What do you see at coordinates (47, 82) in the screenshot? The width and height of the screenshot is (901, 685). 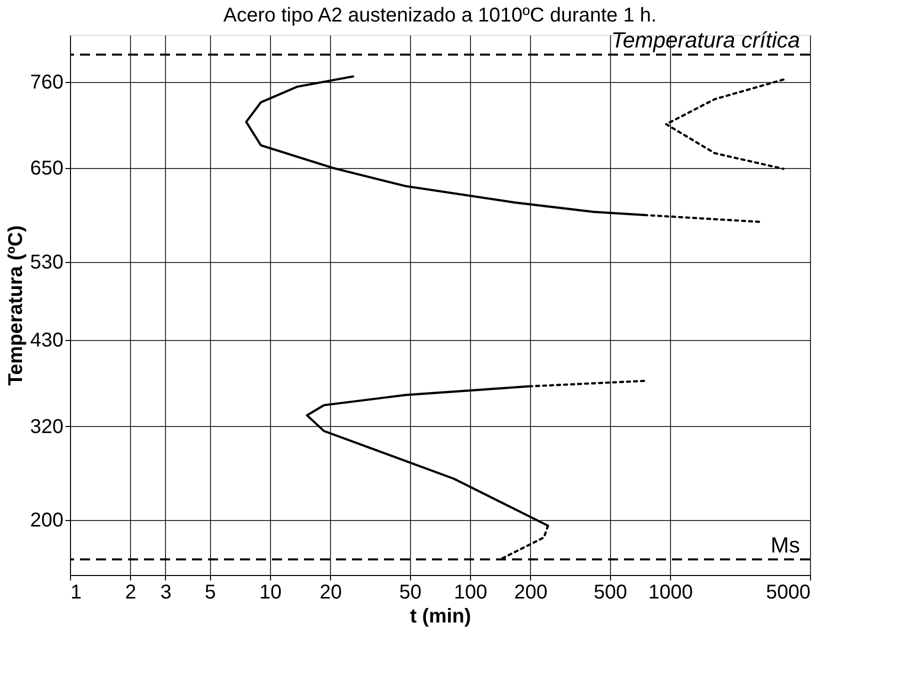 I see `y-tick-label: 760` at bounding box center [47, 82].